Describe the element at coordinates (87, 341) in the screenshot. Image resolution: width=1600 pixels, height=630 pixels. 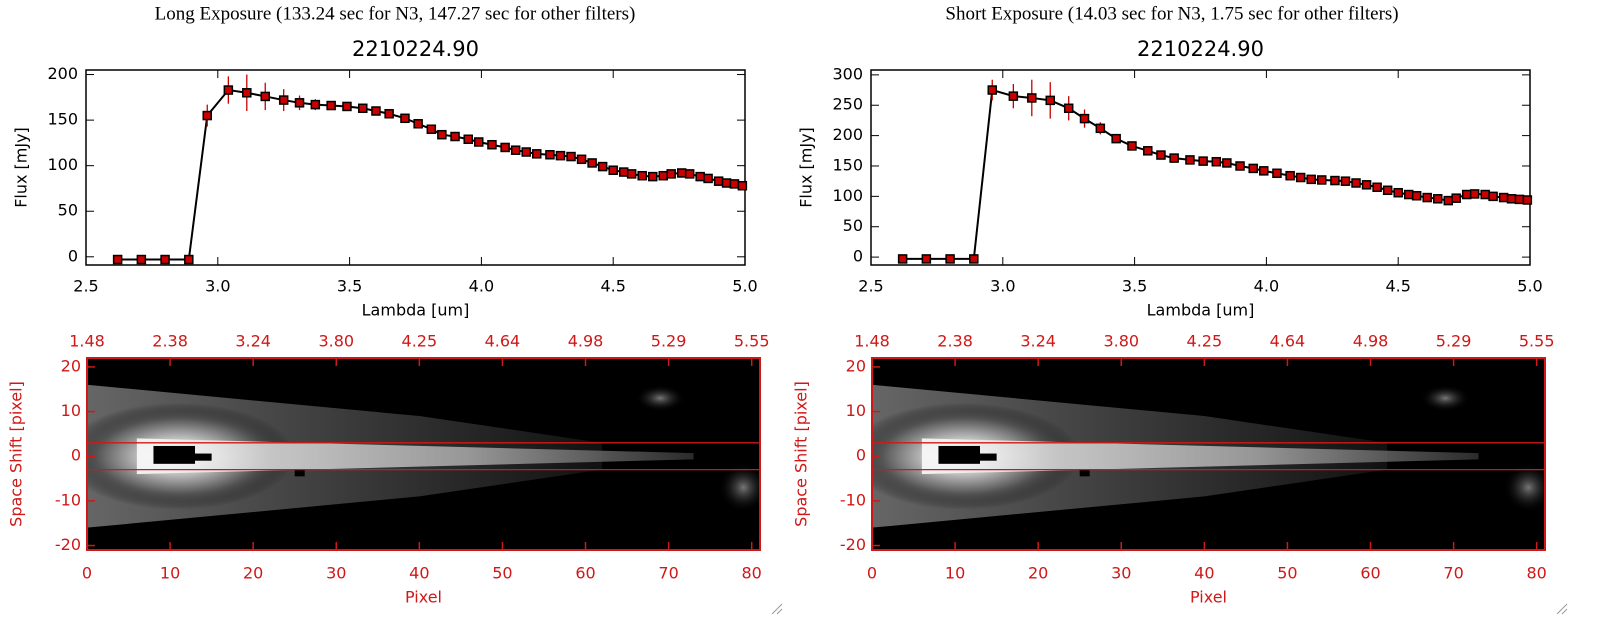
I see `x2-tick-label: 1.48` at that location.